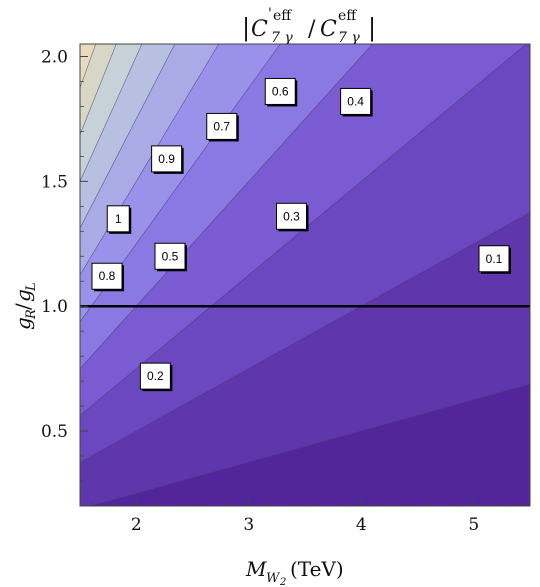  I want to click on contour-label-text: 0.7, so click(221, 126).